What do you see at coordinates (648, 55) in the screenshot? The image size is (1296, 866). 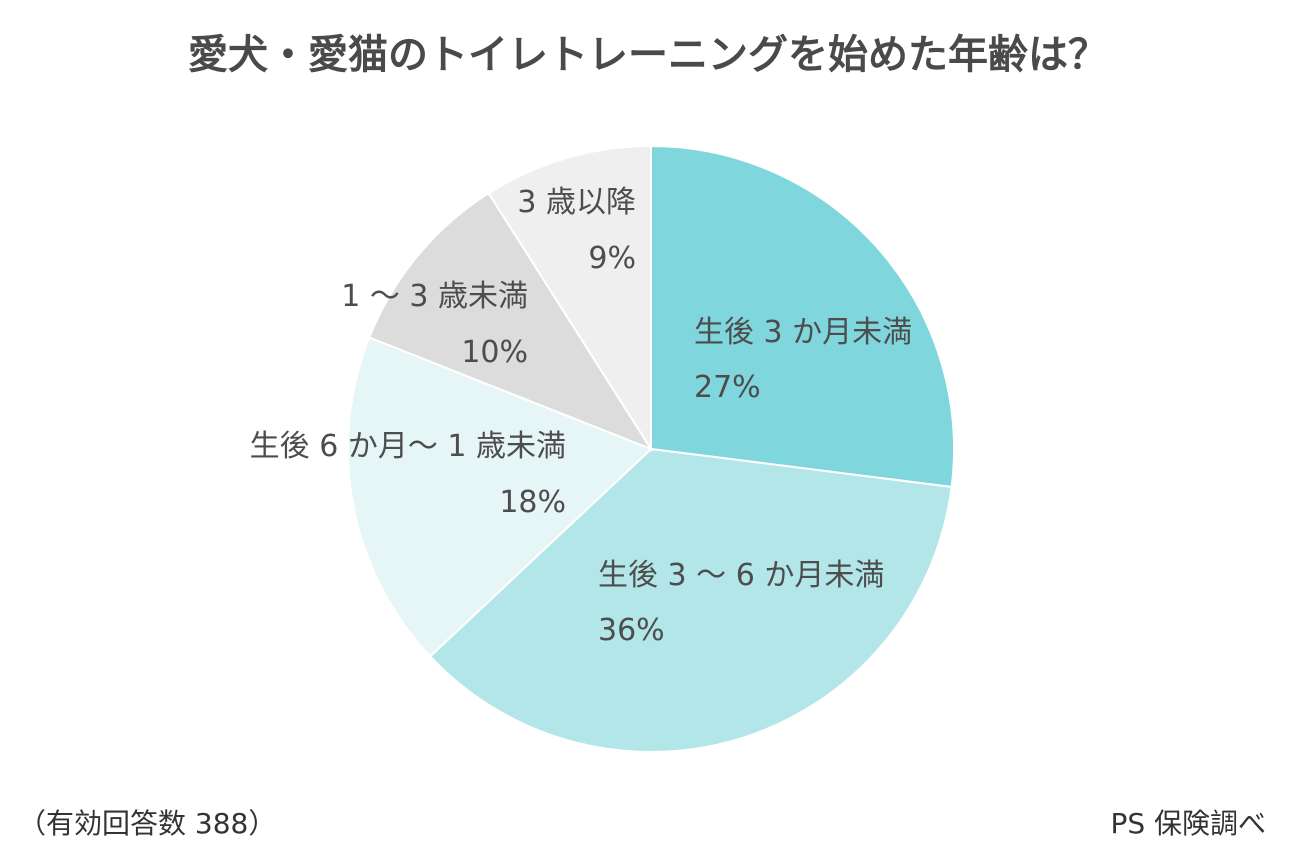 I see `chart-title: 愛犬・愛猫のトイレトレーニングを始めた年齢は？` at bounding box center [648, 55].